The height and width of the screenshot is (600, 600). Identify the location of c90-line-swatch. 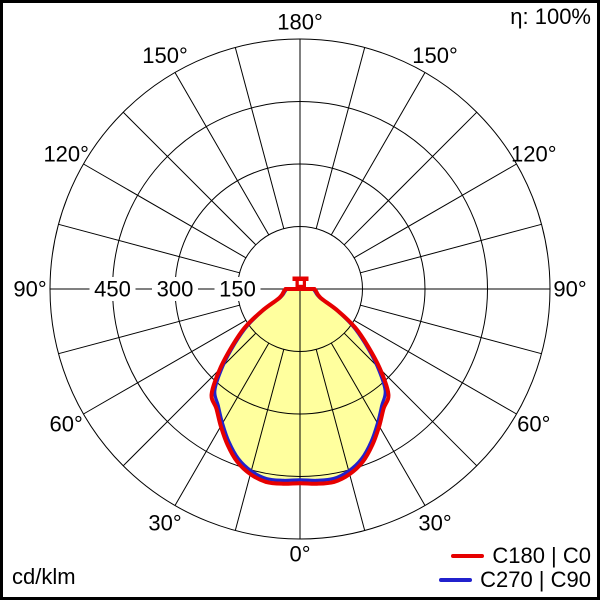
(456, 579).